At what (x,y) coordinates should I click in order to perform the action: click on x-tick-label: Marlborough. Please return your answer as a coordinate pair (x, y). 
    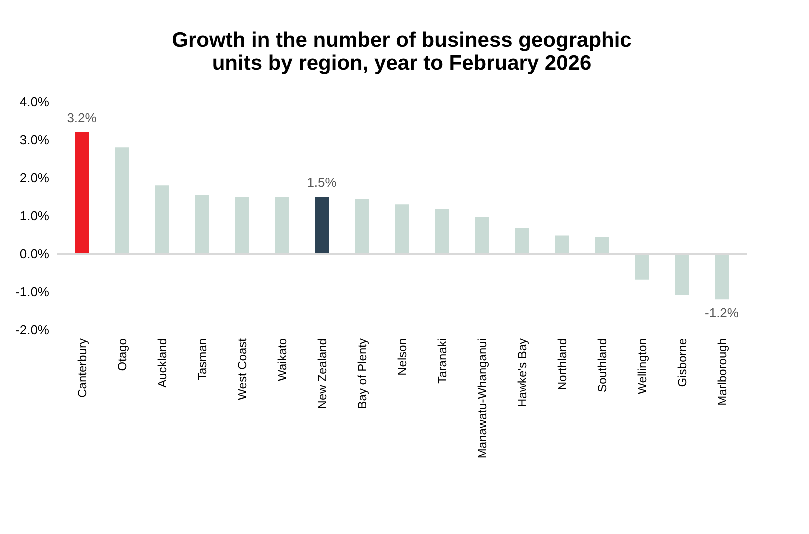
    Looking at the image, I should click on (723, 372).